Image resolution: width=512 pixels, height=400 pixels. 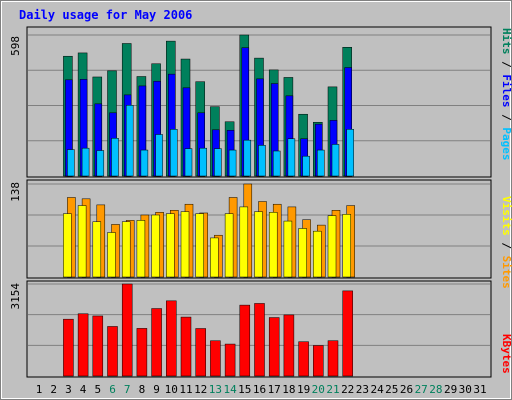 I want to click on x-tick-label: 29, so click(x=450, y=389).